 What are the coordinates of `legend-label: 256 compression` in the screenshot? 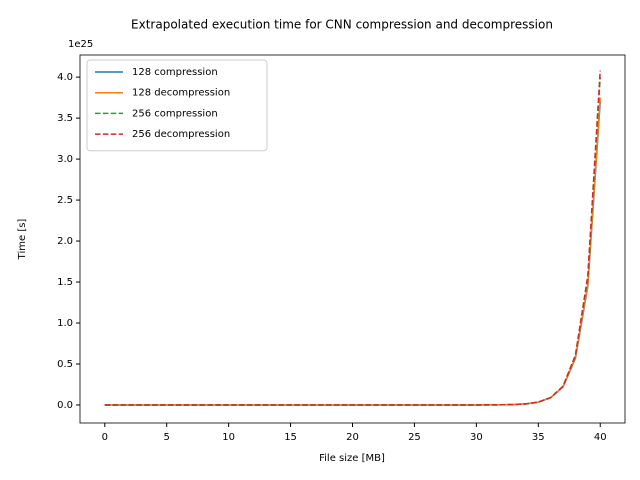 It's located at (175, 113).